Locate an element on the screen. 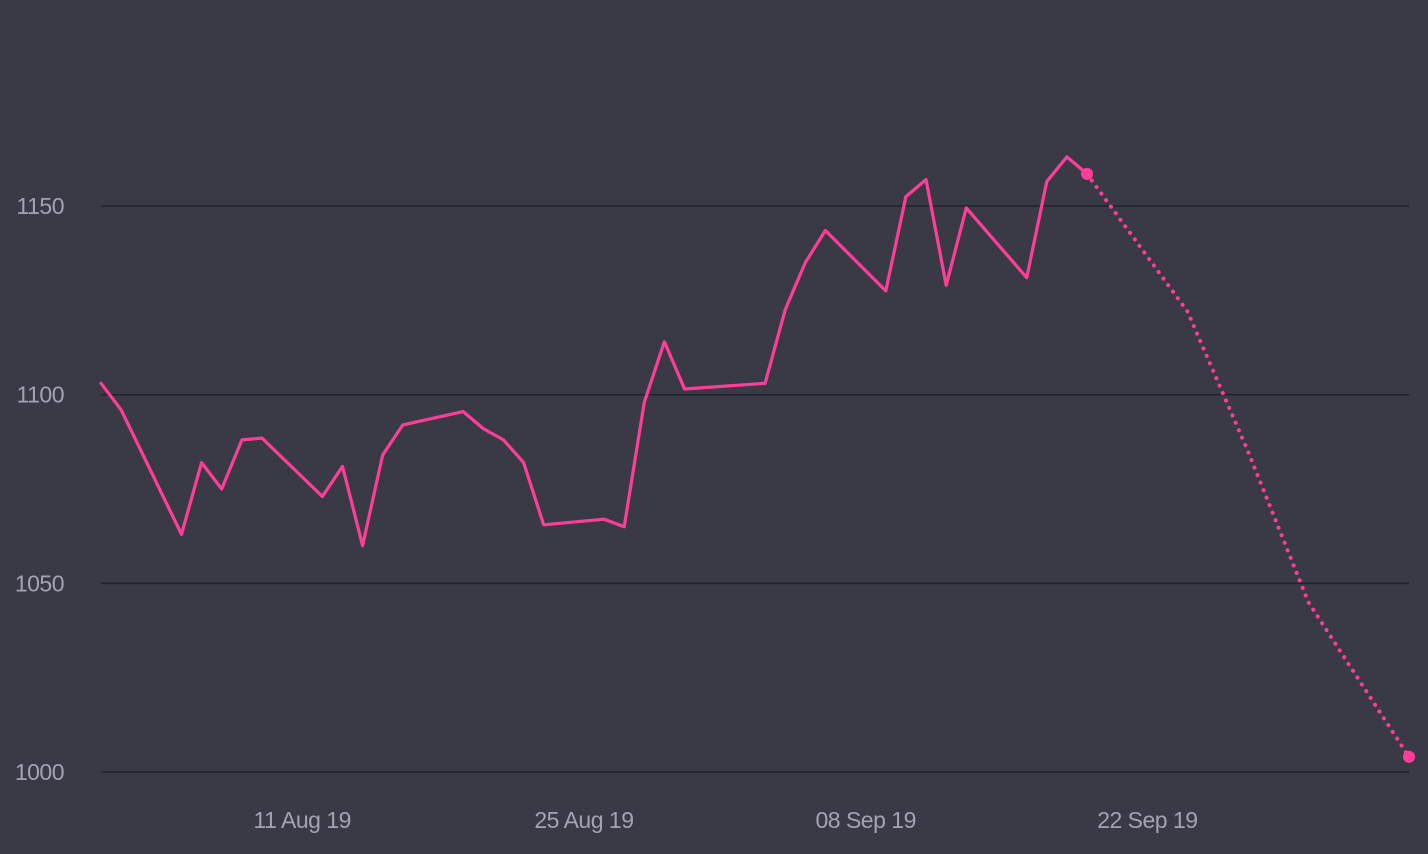 The height and width of the screenshot is (854, 1428). x-tick-label-0: 11 Aug 19 is located at coordinates (302, 820).